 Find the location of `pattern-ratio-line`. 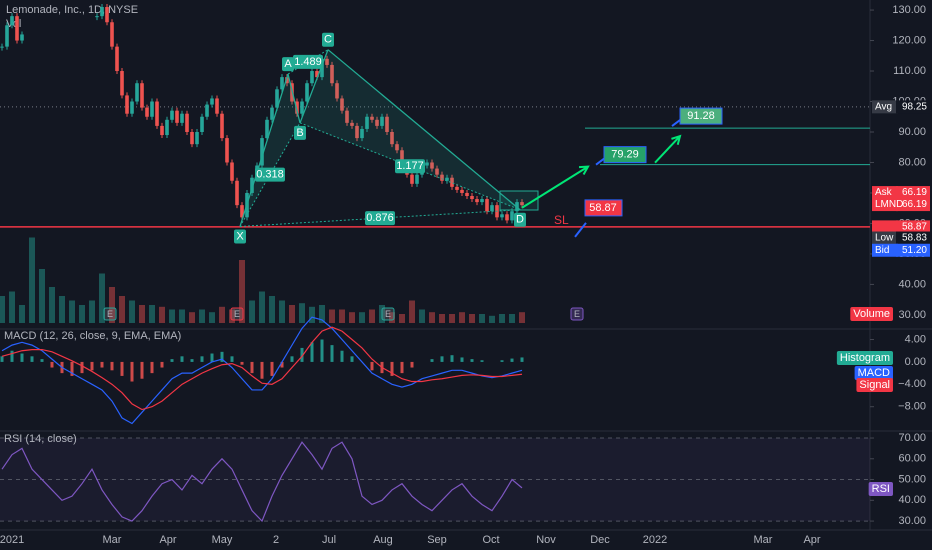

pattern-ratio-line is located at coordinates (410, 166).